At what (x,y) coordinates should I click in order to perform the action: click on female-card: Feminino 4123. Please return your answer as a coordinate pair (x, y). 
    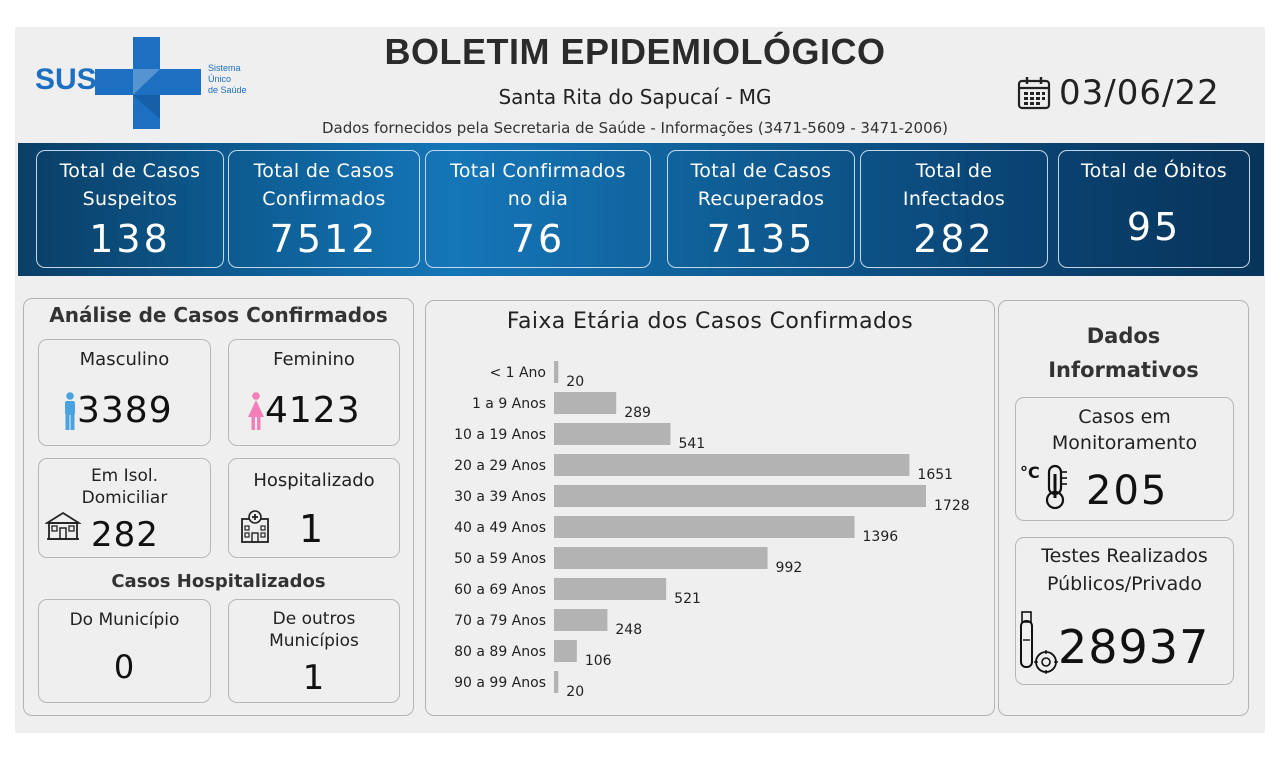
    Looking at the image, I should click on (314, 392).